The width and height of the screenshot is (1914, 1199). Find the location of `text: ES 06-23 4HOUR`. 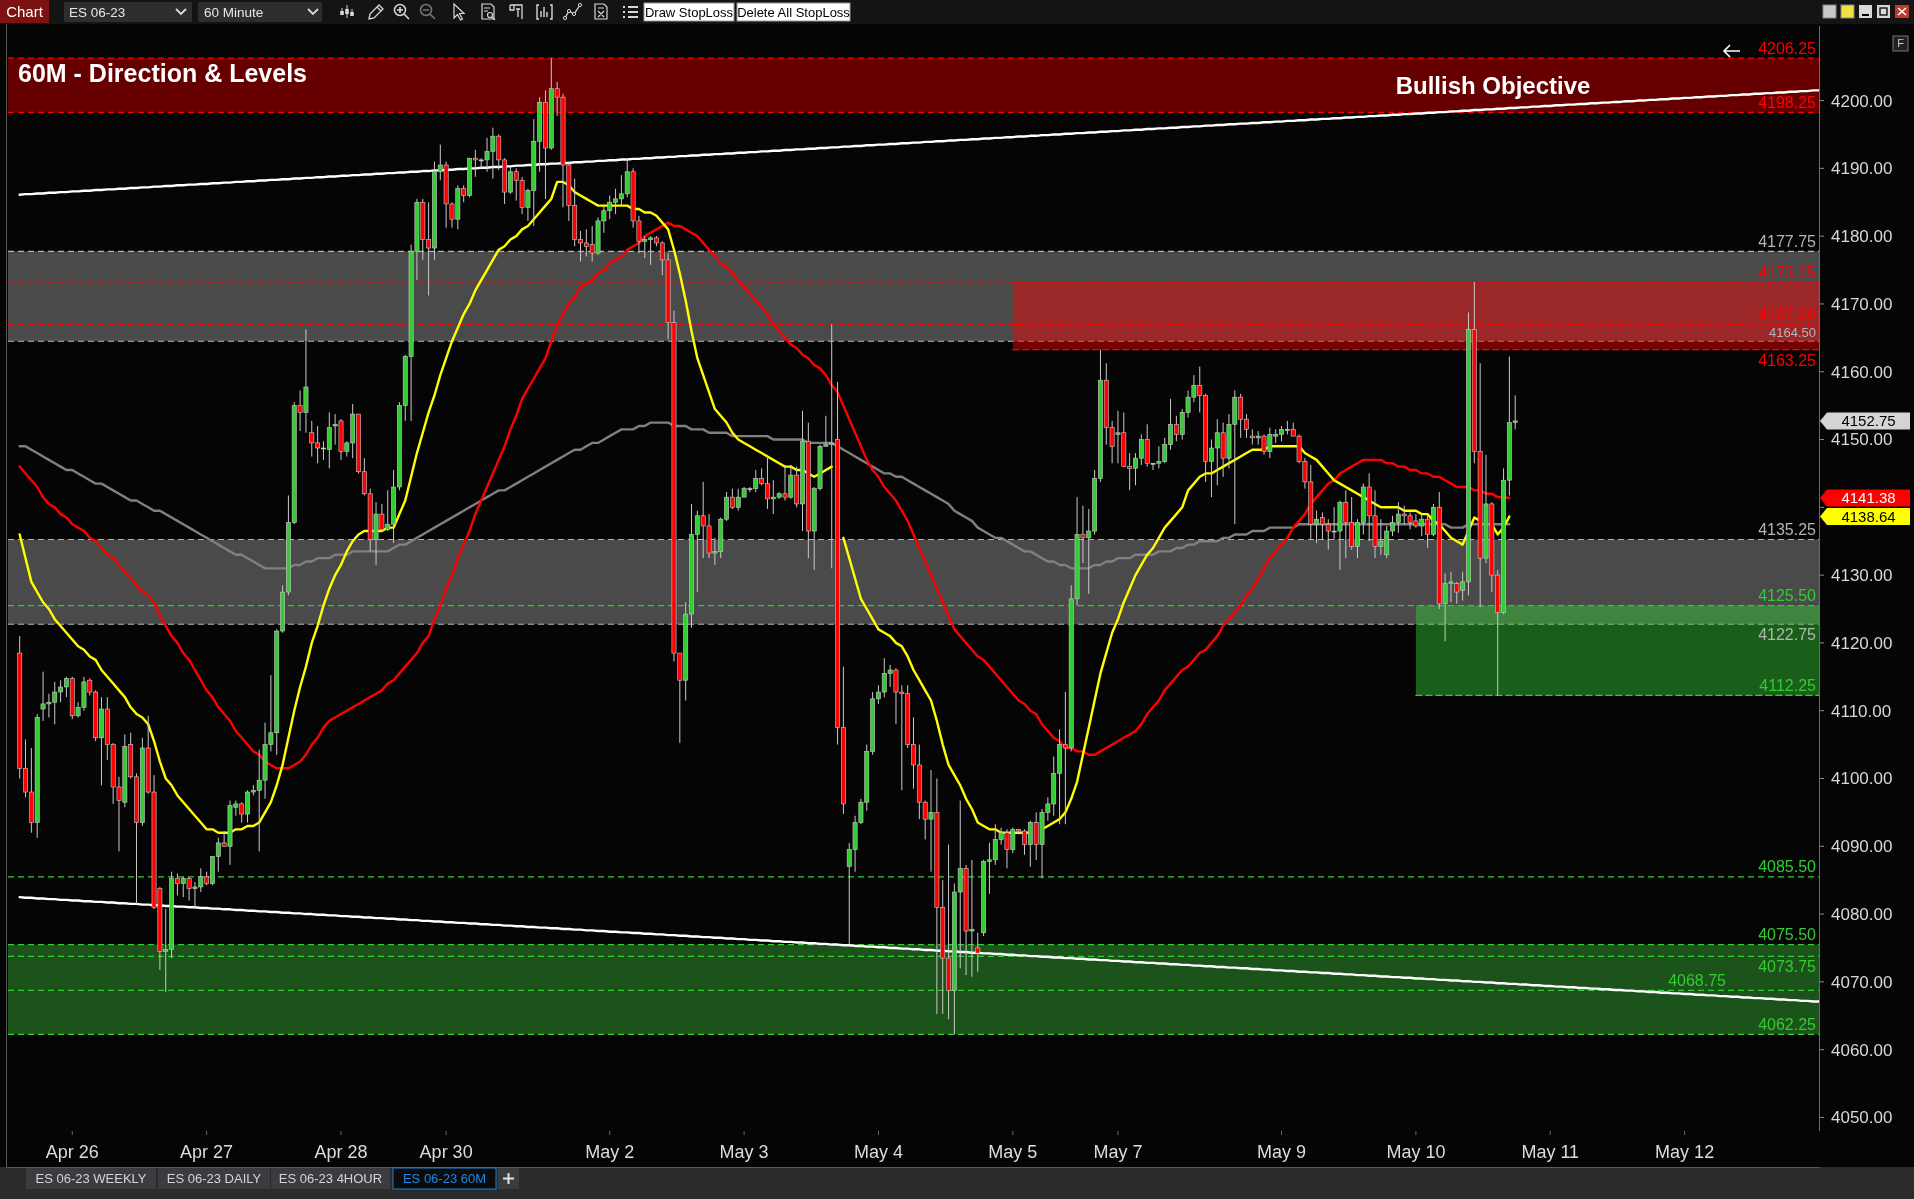

text: ES 06-23 4HOUR is located at coordinates (330, 1179).